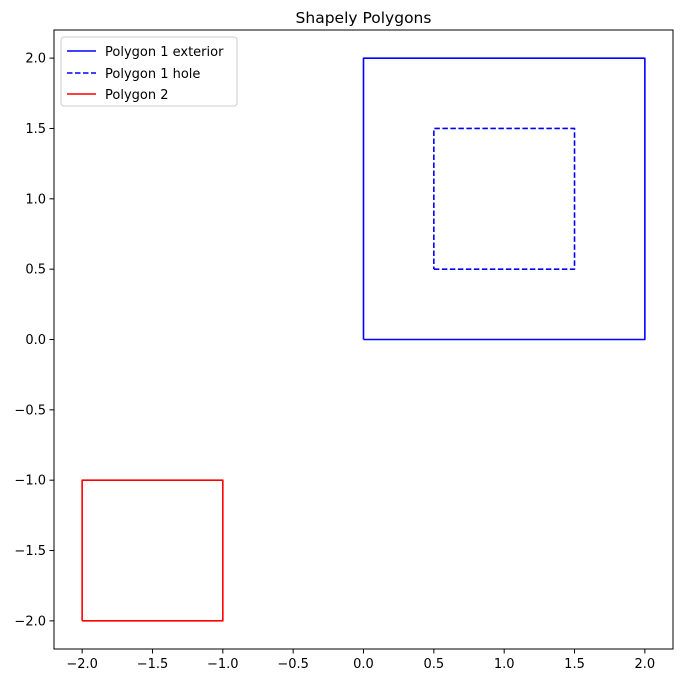  I want to click on series-line-polygon-1-hole, so click(504, 198).